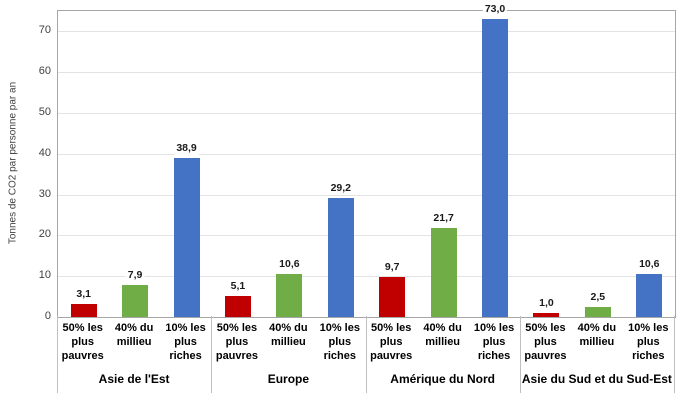 This screenshot has width=684, height=408. What do you see at coordinates (84, 295) in the screenshot?
I see `bar-value-label: 3,1` at bounding box center [84, 295].